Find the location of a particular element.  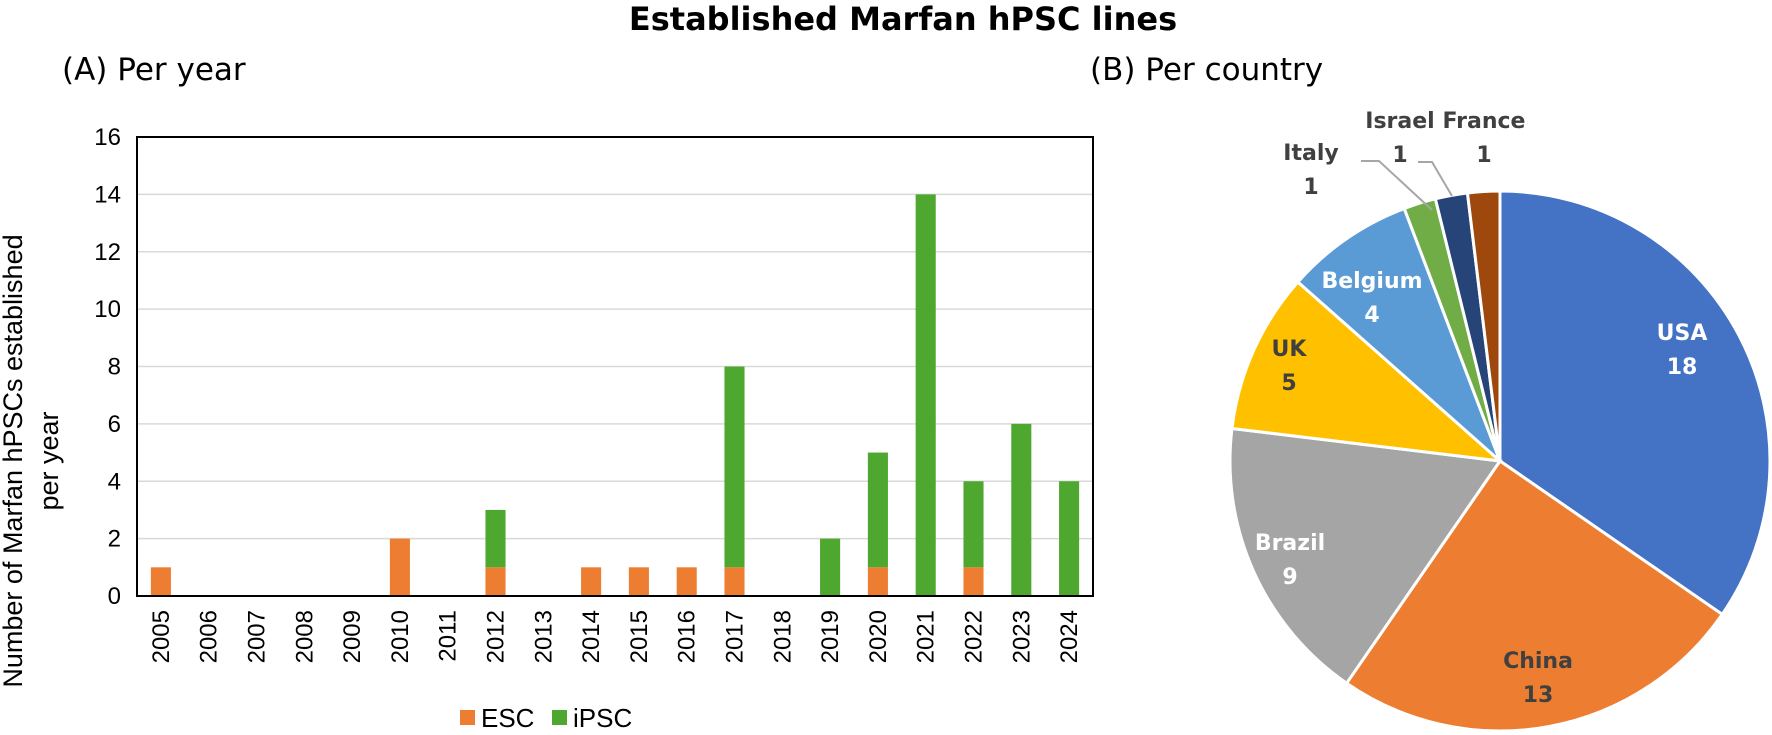

x-tick-label: 2021 is located at coordinates (926, 636).